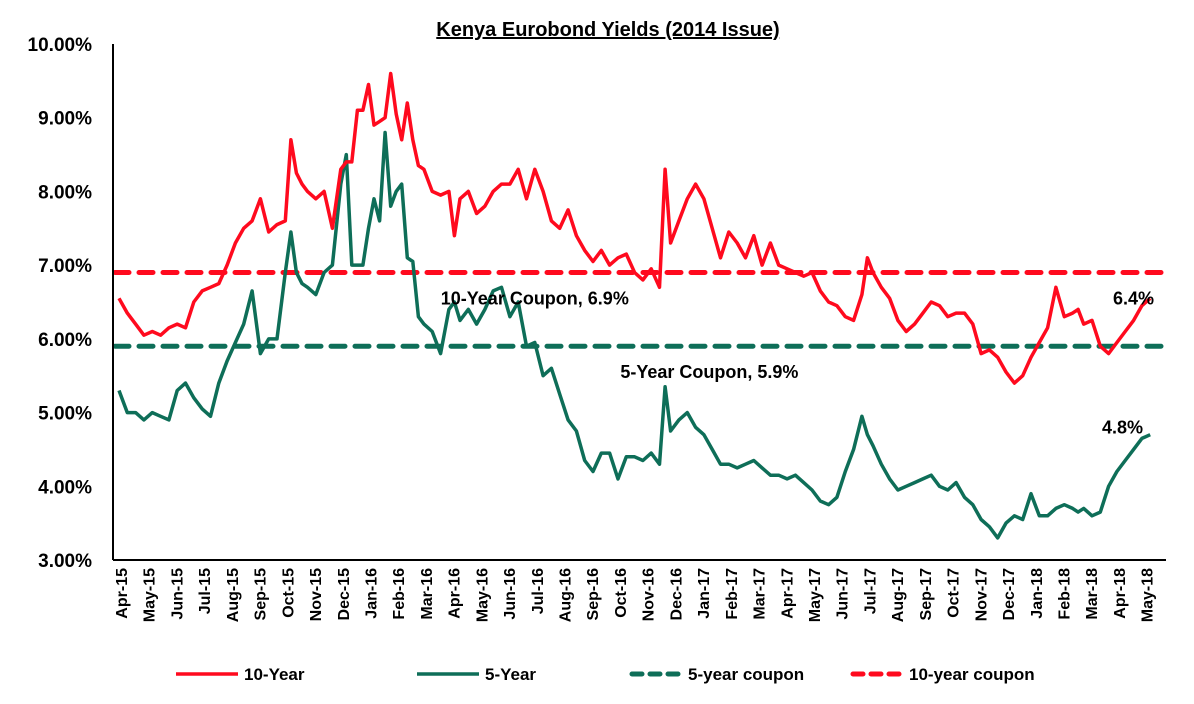 This screenshot has width=1194, height=704. Describe the element at coordinates (760, 594) in the screenshot. I see `x-tick-label: Mar-17` at that location.